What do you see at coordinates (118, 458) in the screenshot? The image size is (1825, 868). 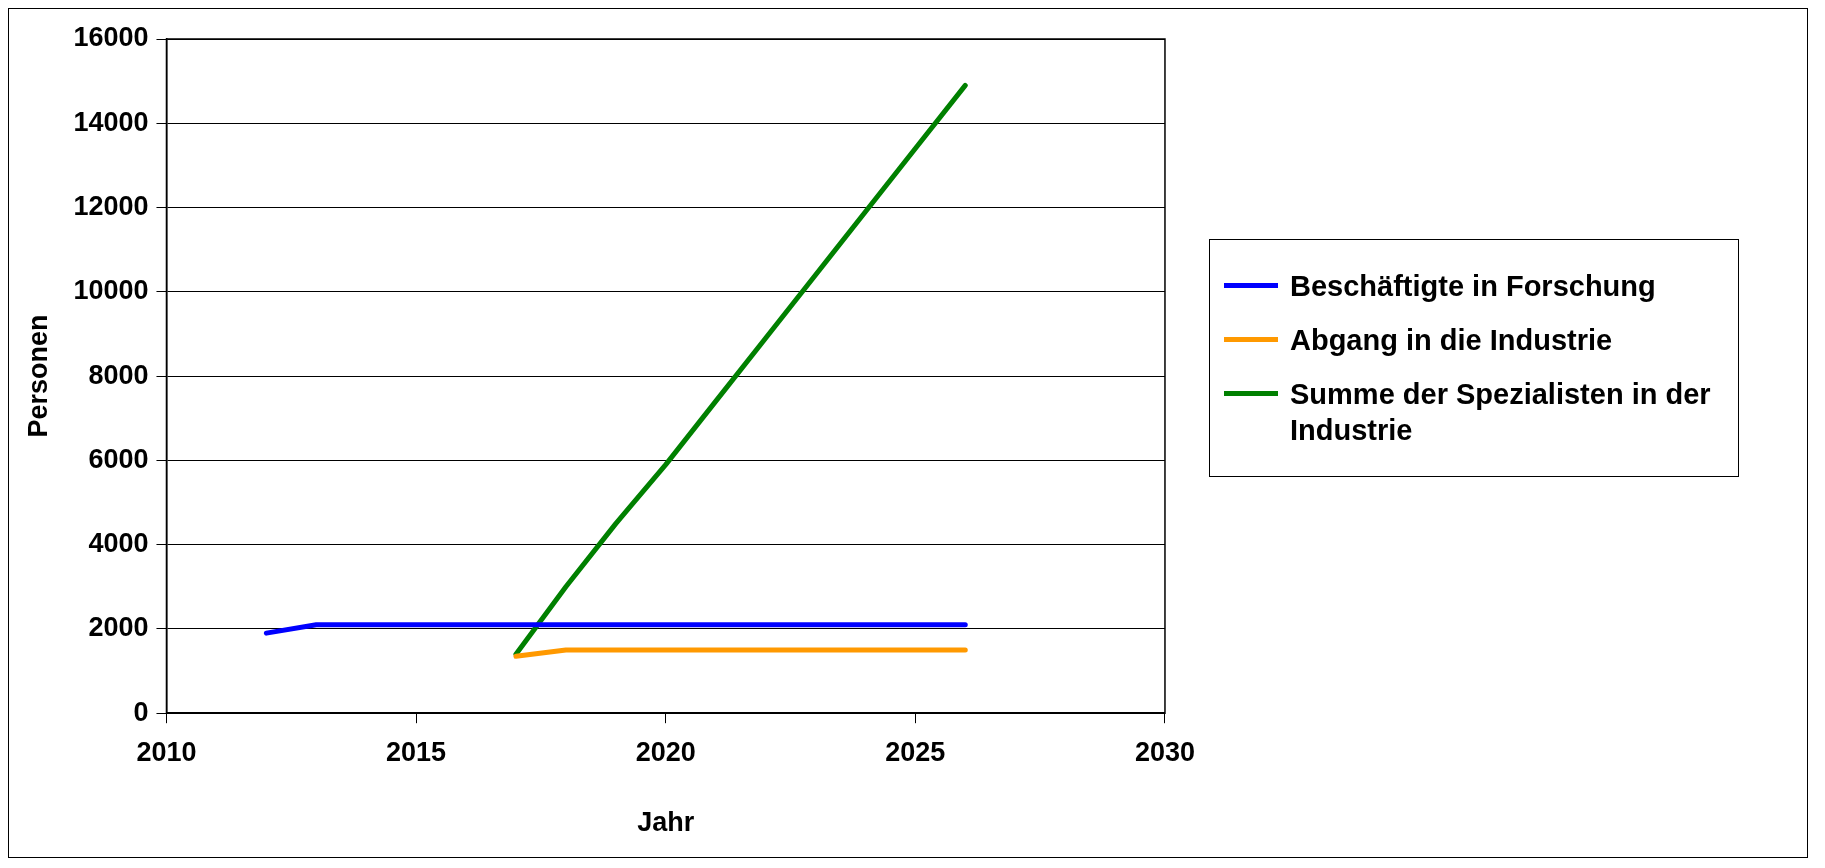 I see `y-tick-label: 6000` at bounding box center [118, 458].